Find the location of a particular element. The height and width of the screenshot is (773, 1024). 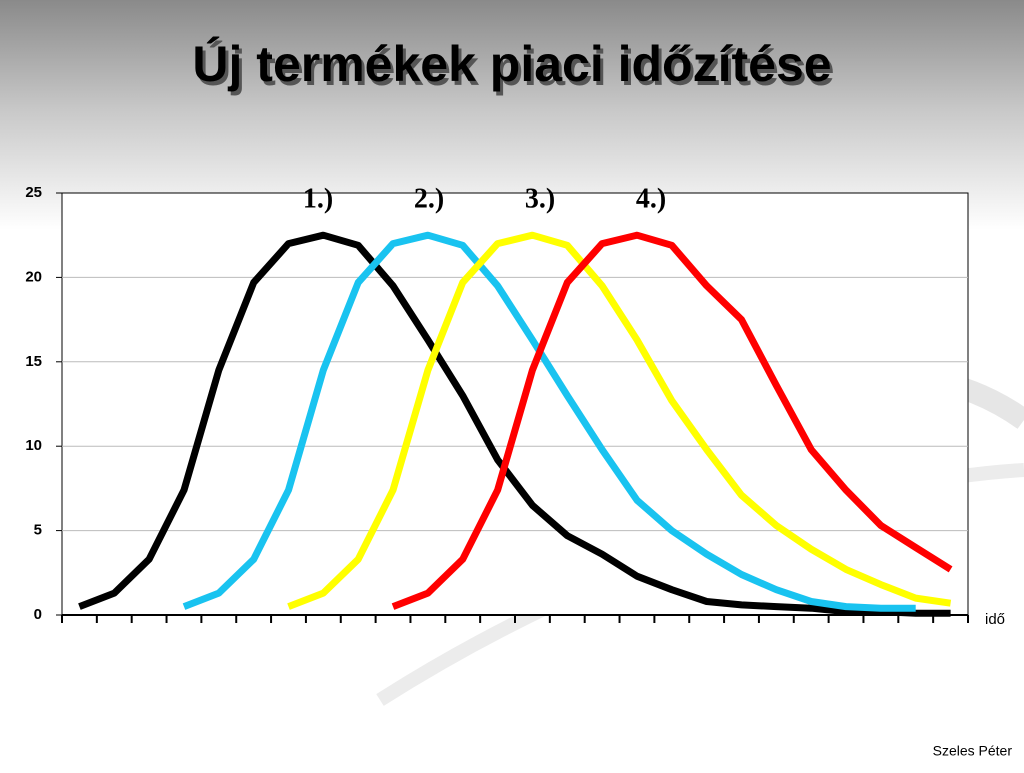

y-tick-label: 0 is located at coordinates (38, 614).